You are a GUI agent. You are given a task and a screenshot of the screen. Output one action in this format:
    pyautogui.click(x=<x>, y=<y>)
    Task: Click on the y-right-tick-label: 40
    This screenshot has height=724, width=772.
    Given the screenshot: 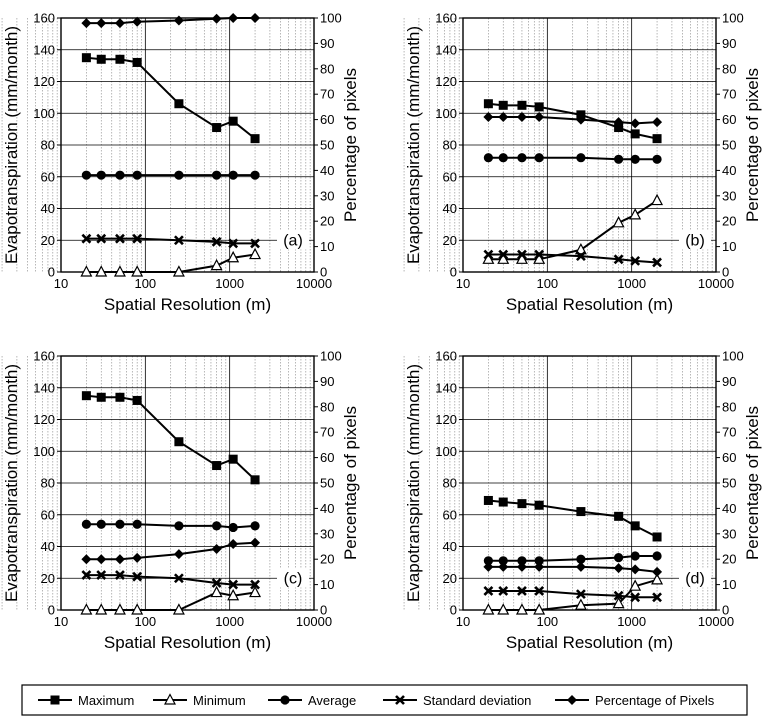 What is the action you would take?
    pyautogui.click(x=729, y=170)
    